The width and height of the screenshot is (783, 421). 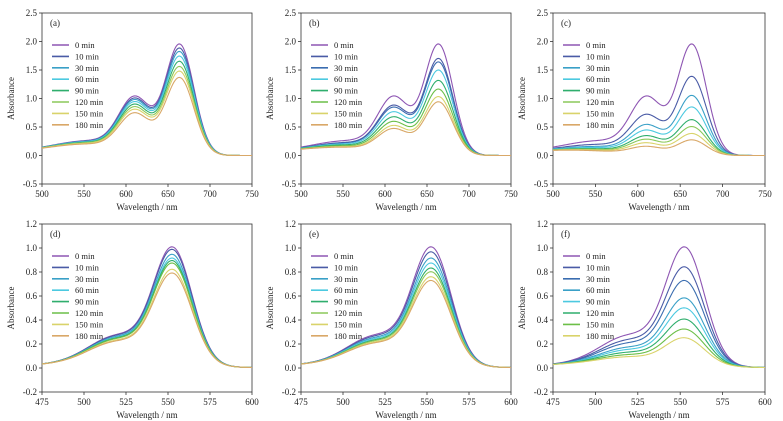 I want to click on x-tick-label: 500, so click(x=301, y=194).